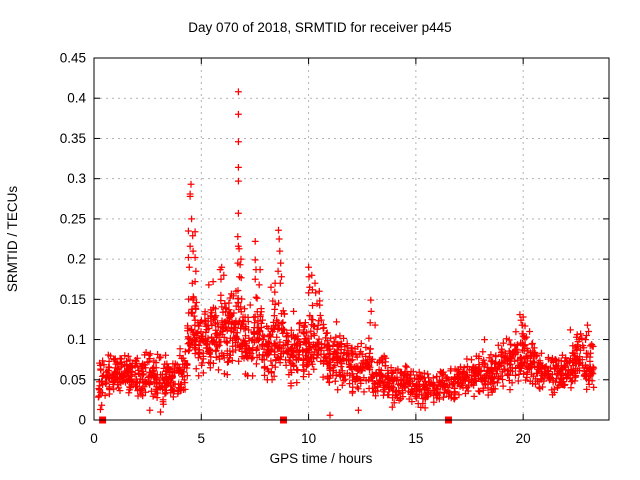  Describe the element at coordinates (523, 438) in the screenshot. I see `x-tick-label: 20` at that location.